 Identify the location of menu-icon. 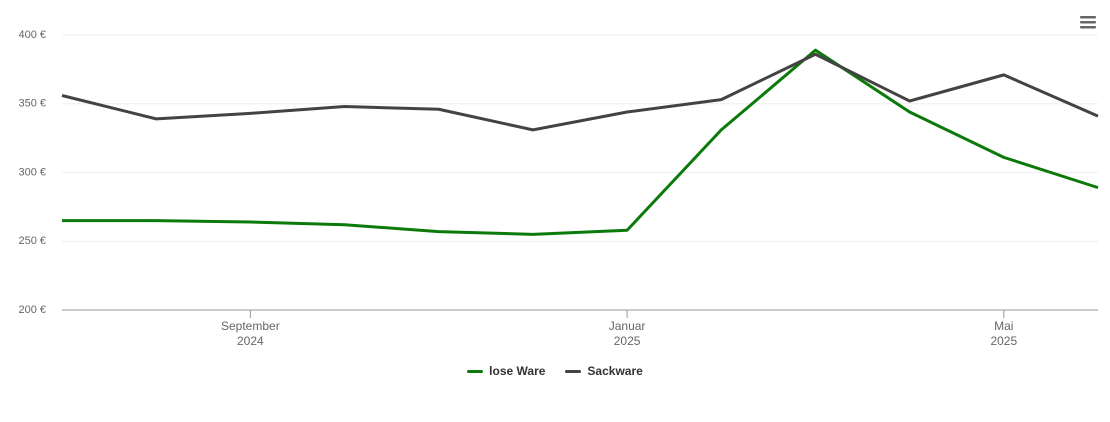
(1088, 22).